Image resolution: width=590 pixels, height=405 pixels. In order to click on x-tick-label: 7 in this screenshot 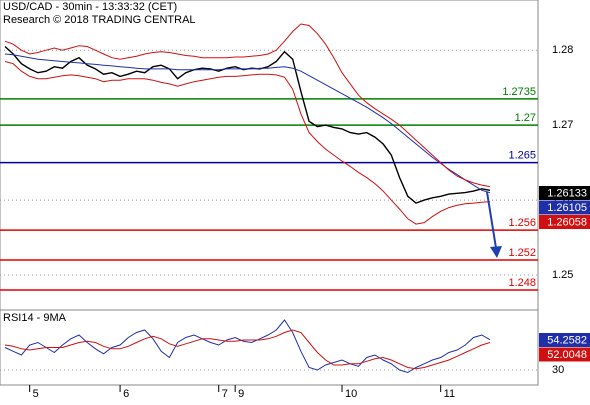, I will do `click(225, 394)`.